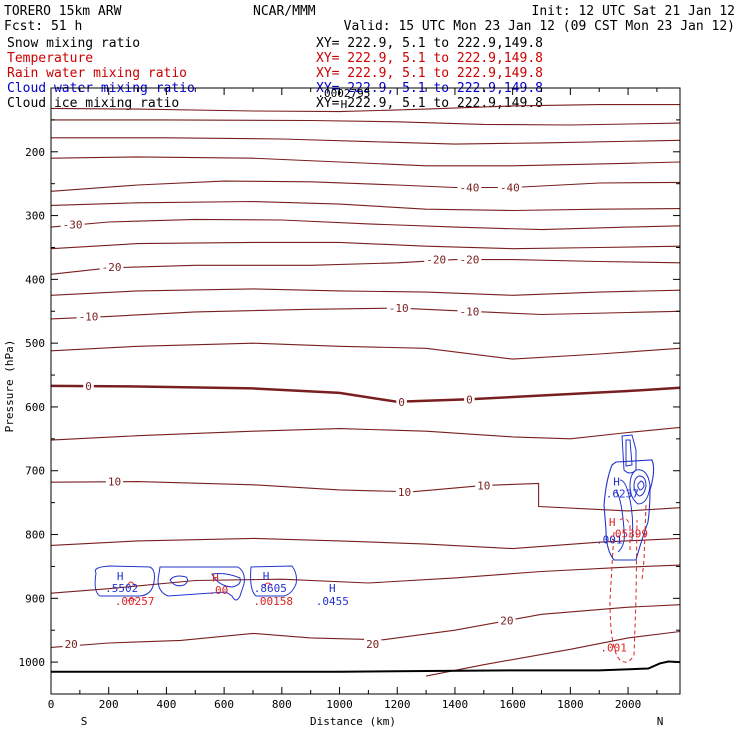 This screenshot has width=740, height=740. What do you see at coordinates (121, 588) in the screenshot?
I see `cloud-water-label: .5502` at bounding box center [121, 588].